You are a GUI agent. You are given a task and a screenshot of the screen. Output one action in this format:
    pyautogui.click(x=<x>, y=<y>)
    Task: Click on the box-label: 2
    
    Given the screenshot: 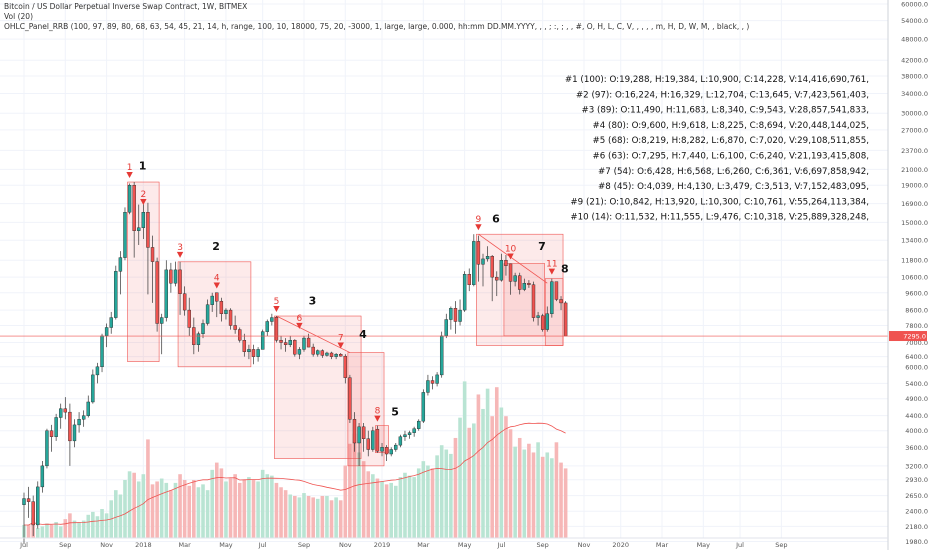 What is the action you would take?
    pyautogui.click(x=216, y=246)
    